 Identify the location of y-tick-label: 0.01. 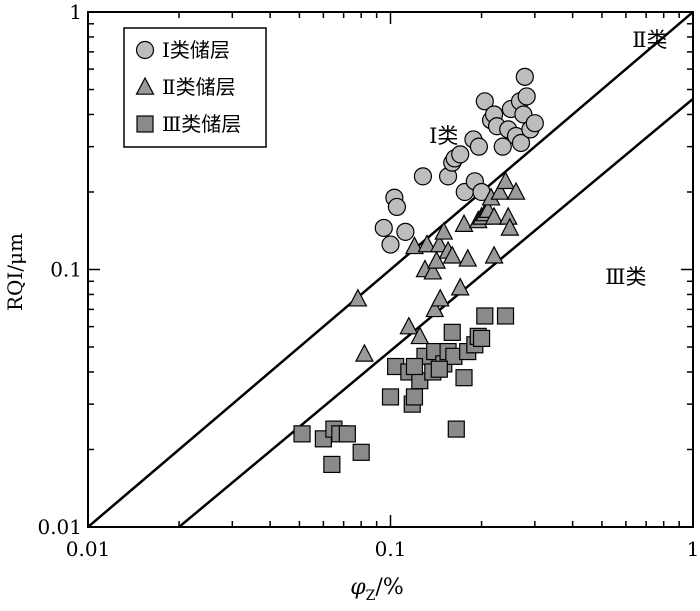
(59, 527).